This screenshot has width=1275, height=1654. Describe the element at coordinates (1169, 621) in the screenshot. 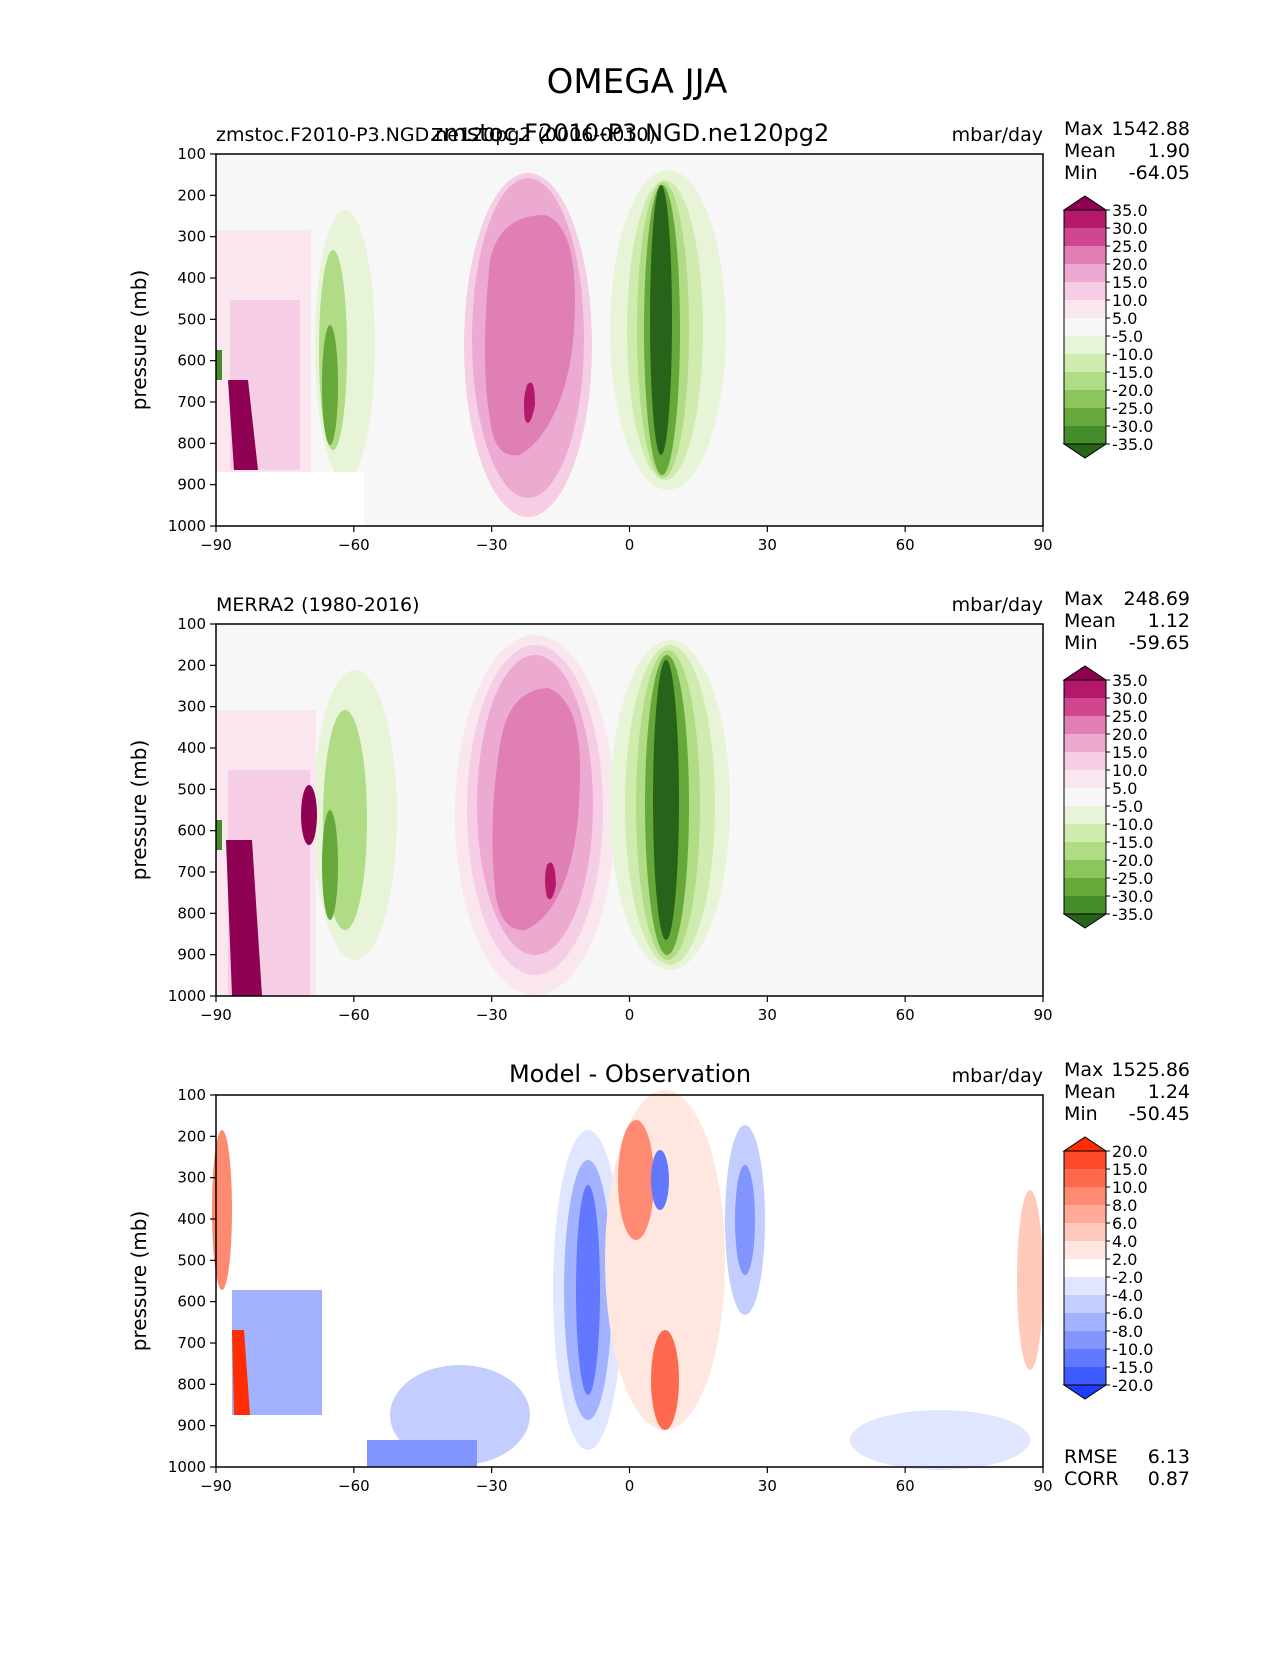

I see `stat-mean-value: 1.12` at that location.